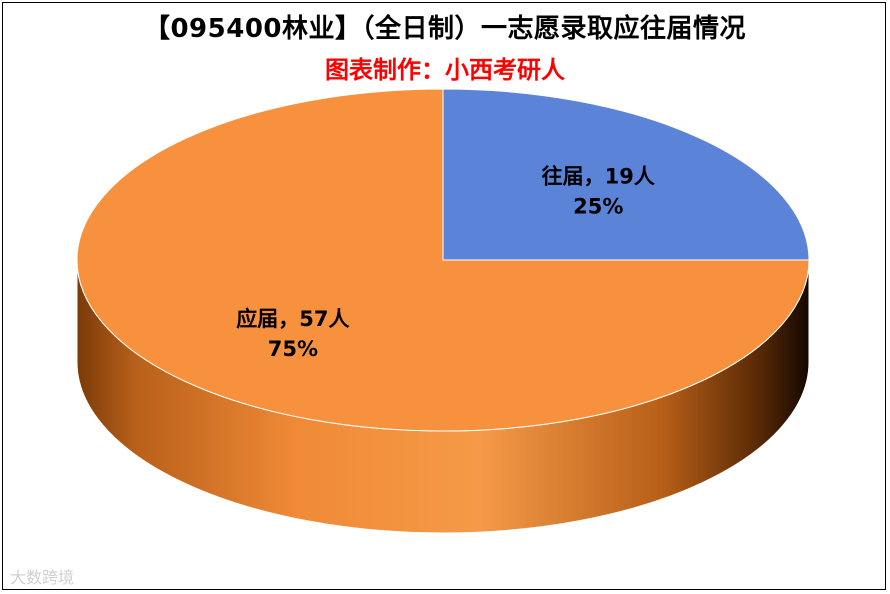  What do you see at coordinates (292, 319) in the screenshot?
I see `slice-label-2: 应届，57人` at bounding box center [292, 319].